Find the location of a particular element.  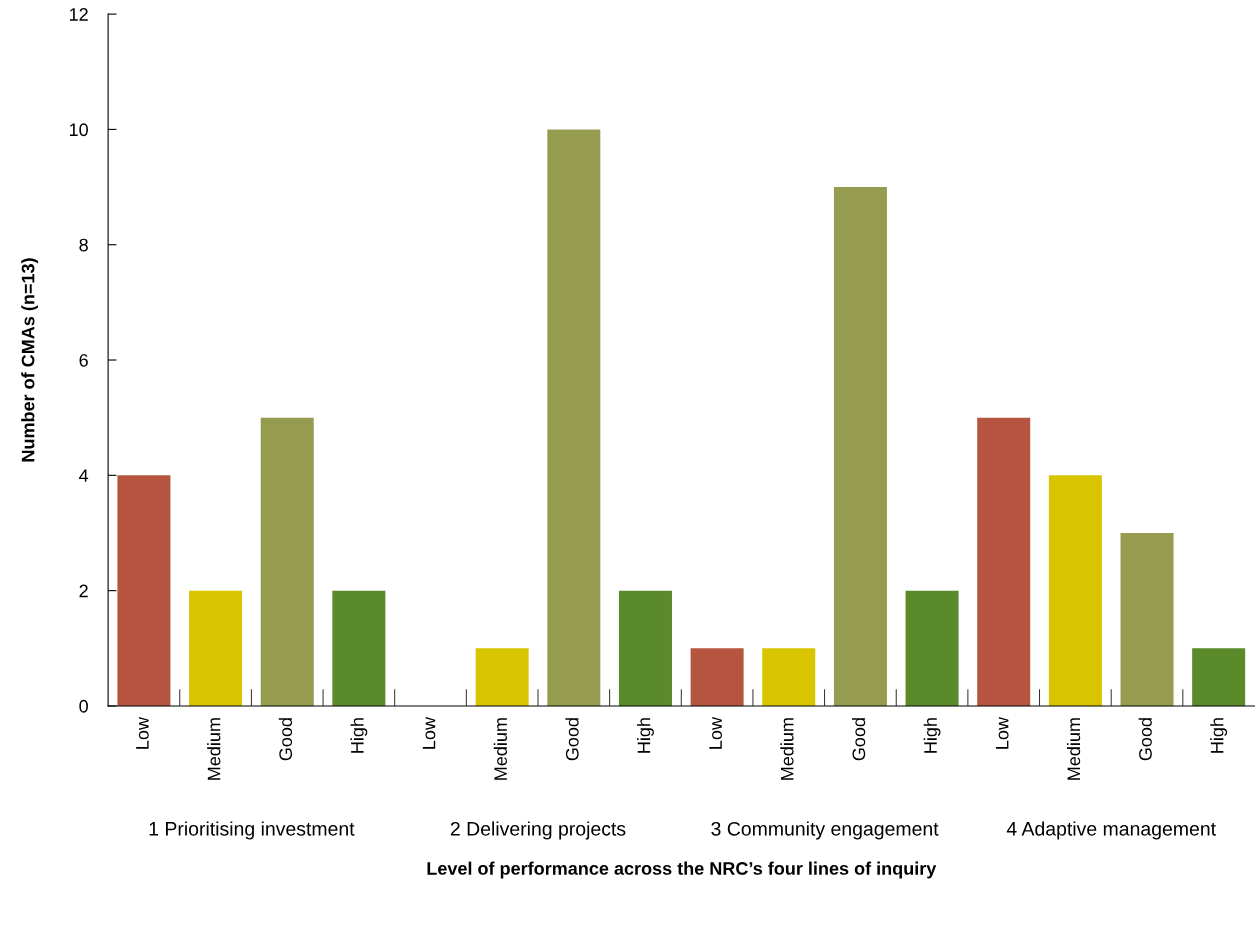

text: 3 Community engagement is located at coordinates (825, 830).